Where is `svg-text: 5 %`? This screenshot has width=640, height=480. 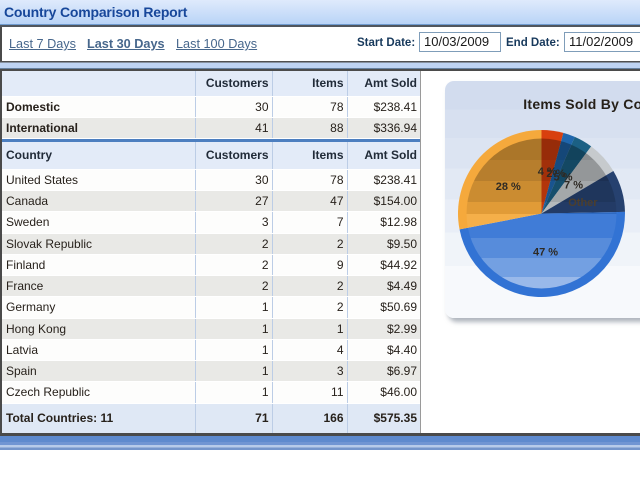 svg-text: 5 % is located at coordinates (563, 177).